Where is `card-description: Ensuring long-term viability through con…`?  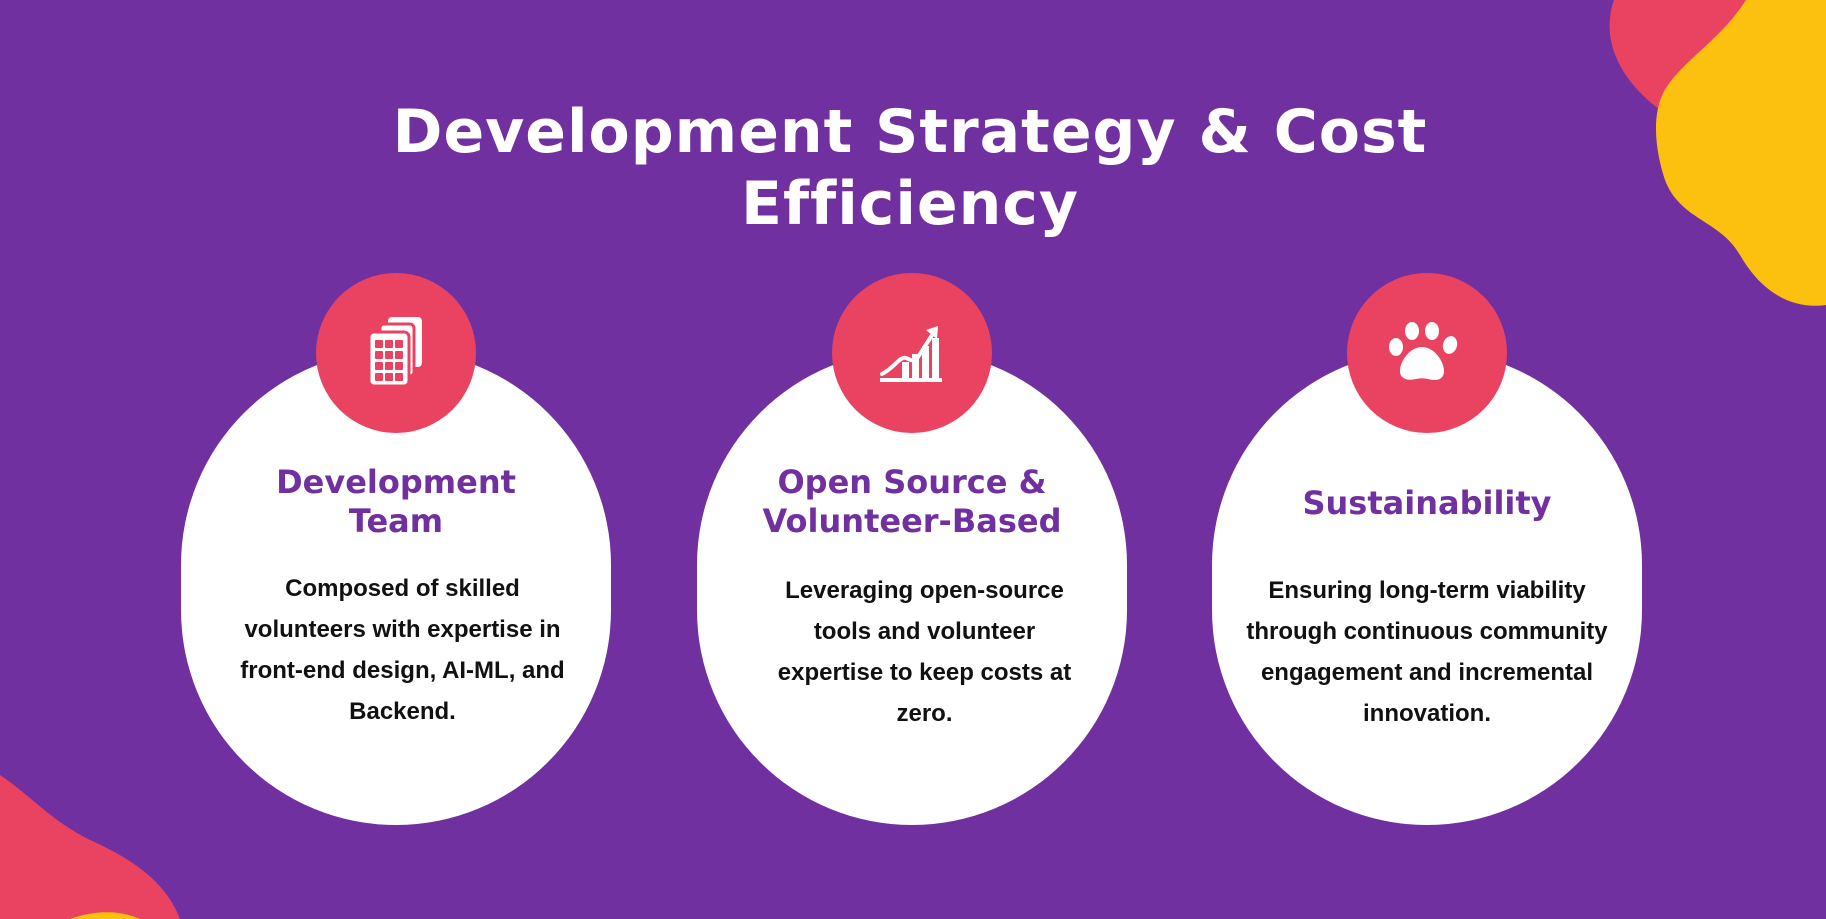 card-description: Ensuring long-term viability through con… is located at coordinates (1427, 652).